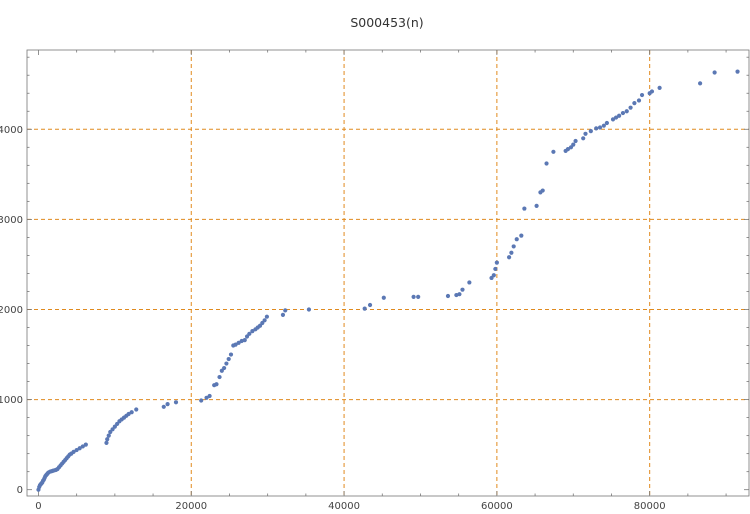 The width and height of the screenshot is (750, 514). Describe the element at coordinates (650, 506) in the screenshot. I see `x-tick-label: 80000` at that location.